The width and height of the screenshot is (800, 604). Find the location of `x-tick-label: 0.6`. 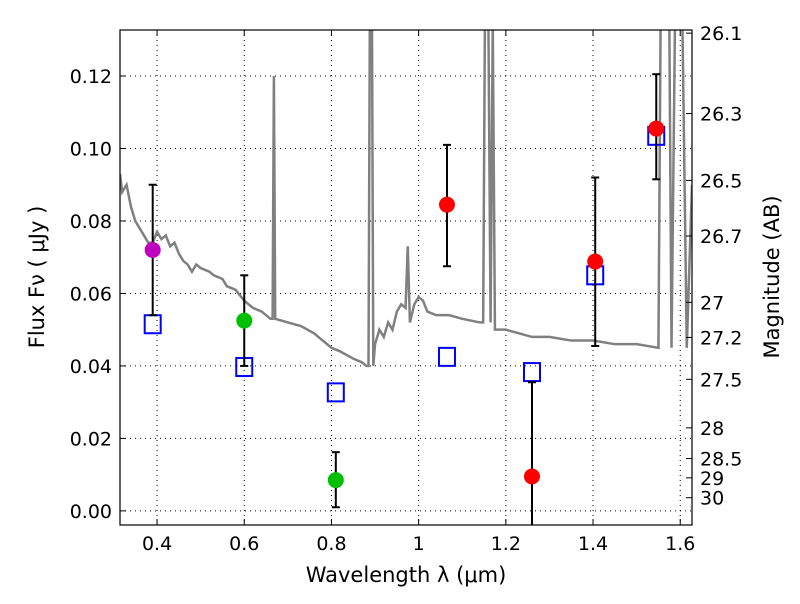

x-tick-label: 0.6 is located at coordinates (244, 544).